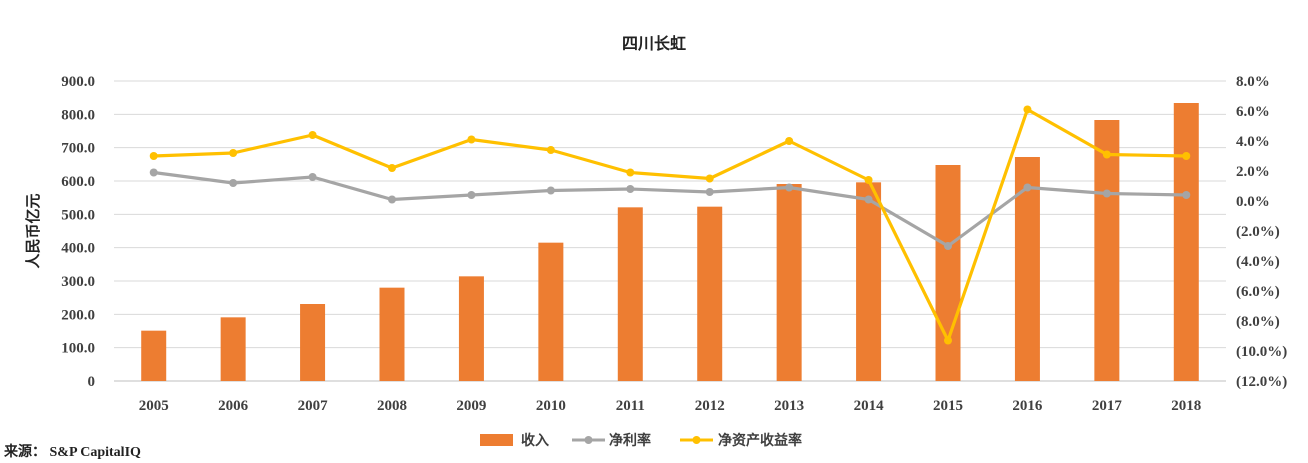  What do you see at coordinates (670, 209) in the screenshot?
I see `line-净利率` at bounding box center [670, 209].